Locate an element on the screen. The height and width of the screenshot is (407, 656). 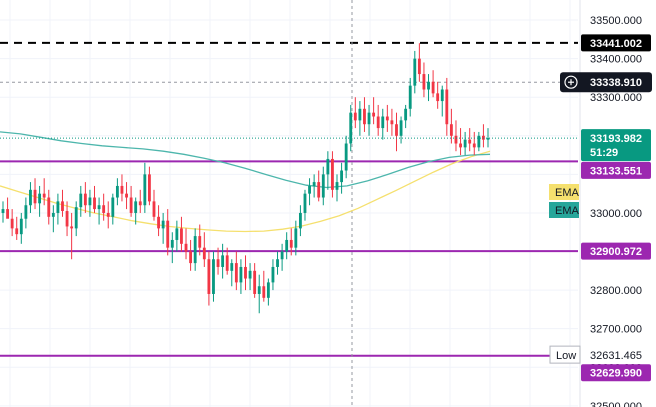
level-label-33441-box is located at coordinates (616, 43).